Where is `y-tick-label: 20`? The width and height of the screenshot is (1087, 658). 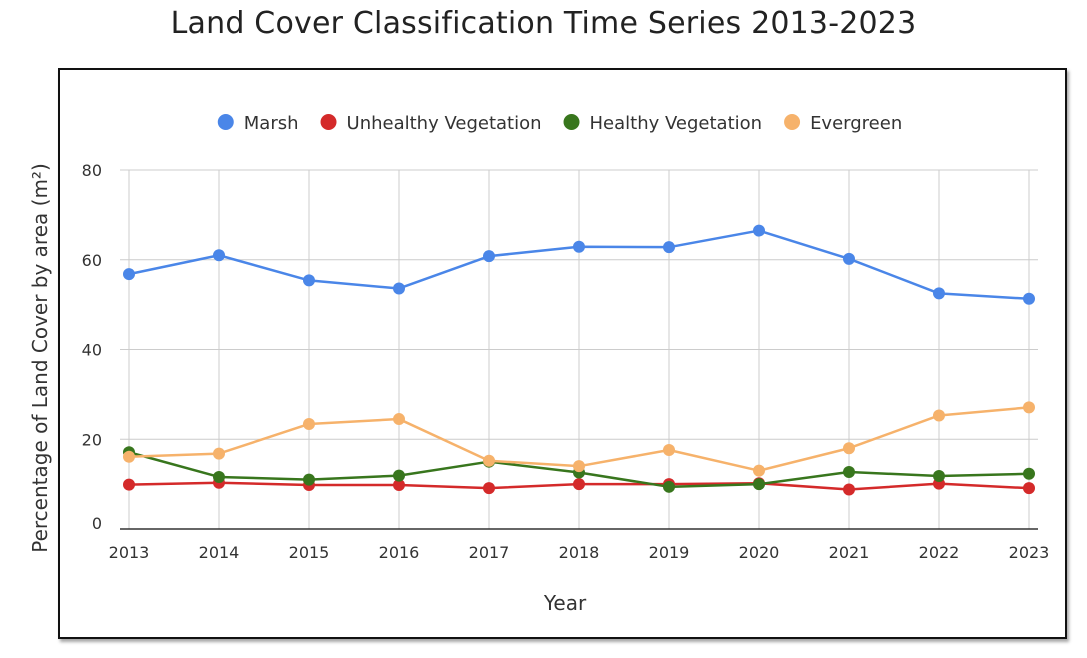
y-tick-label: 20 is located at coordinates (92, 439).